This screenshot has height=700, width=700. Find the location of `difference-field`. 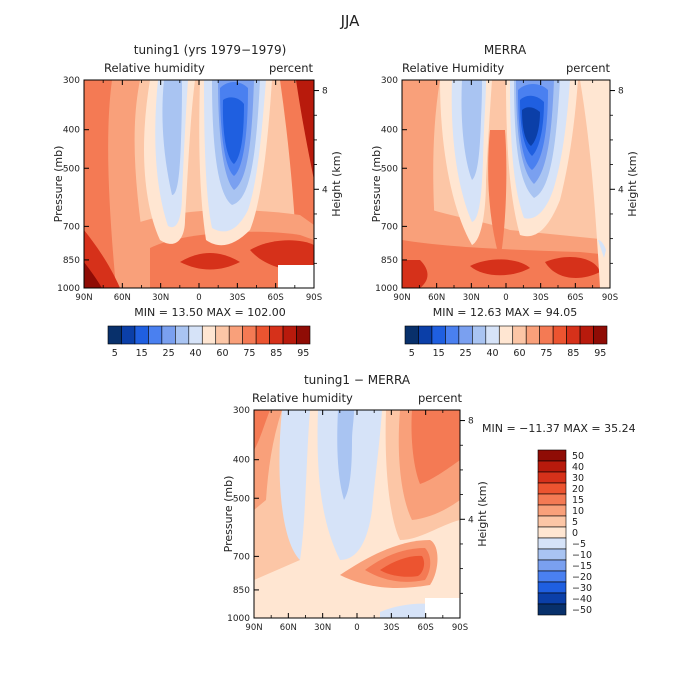

difference-field is located at coordinates (357, 514).